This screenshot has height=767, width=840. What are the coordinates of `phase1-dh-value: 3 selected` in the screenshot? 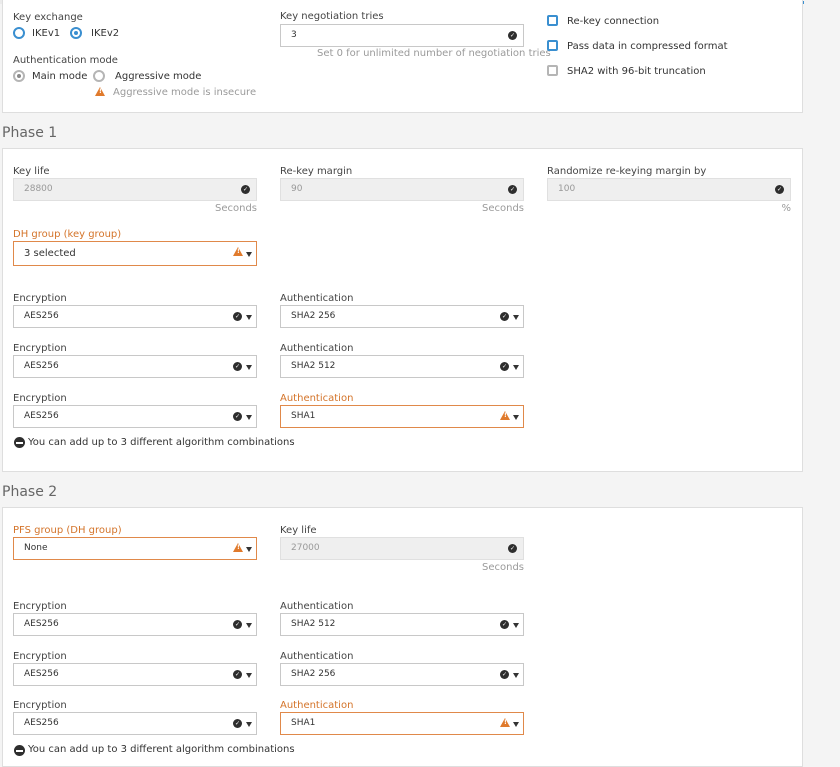 It's located at (50, 253).